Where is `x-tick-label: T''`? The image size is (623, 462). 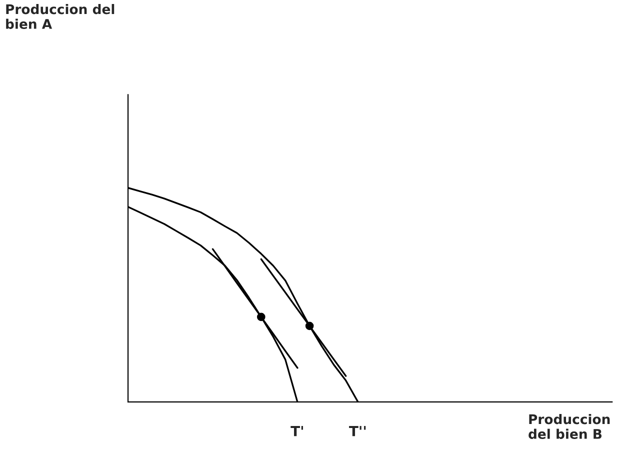
x-tick-label: T'' is located at coordinates (357, 431).